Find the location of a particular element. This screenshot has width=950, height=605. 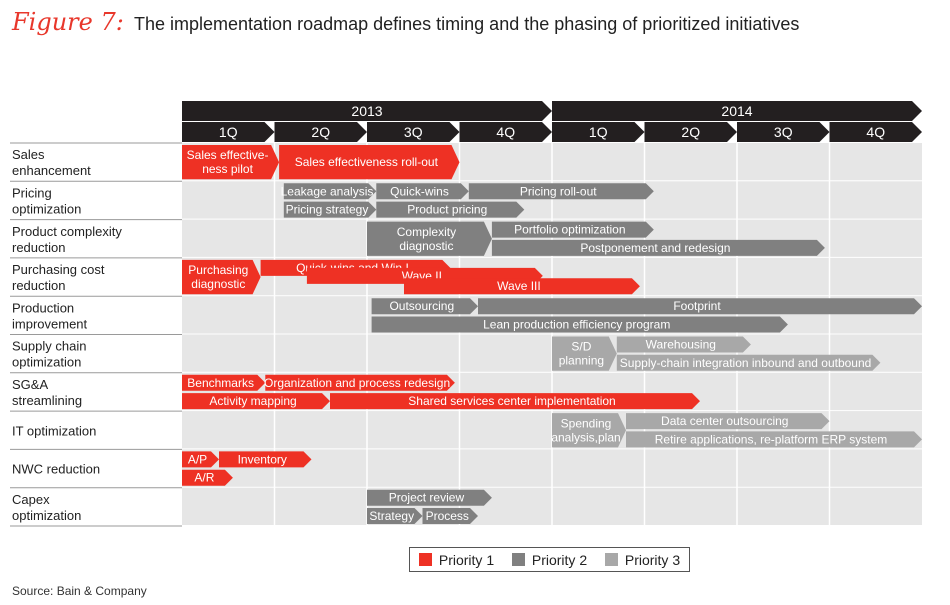

legend-label-priority-1: Priority 1 is located at coordinates (466, 559).